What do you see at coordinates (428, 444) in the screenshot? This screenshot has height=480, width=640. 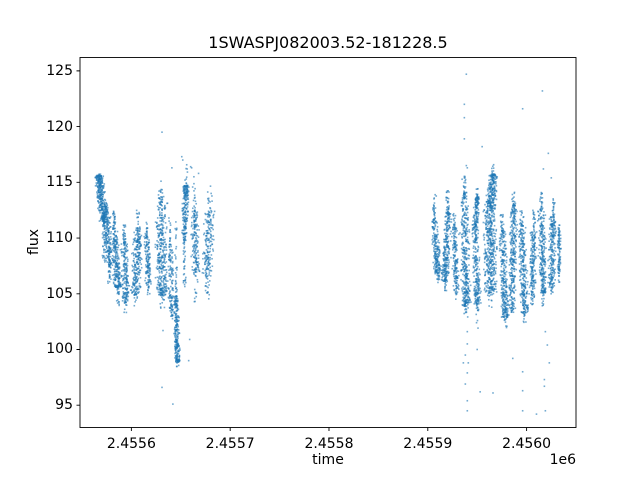 I see `x-tick-label: 2.4559` at bounding box center [428, 444].